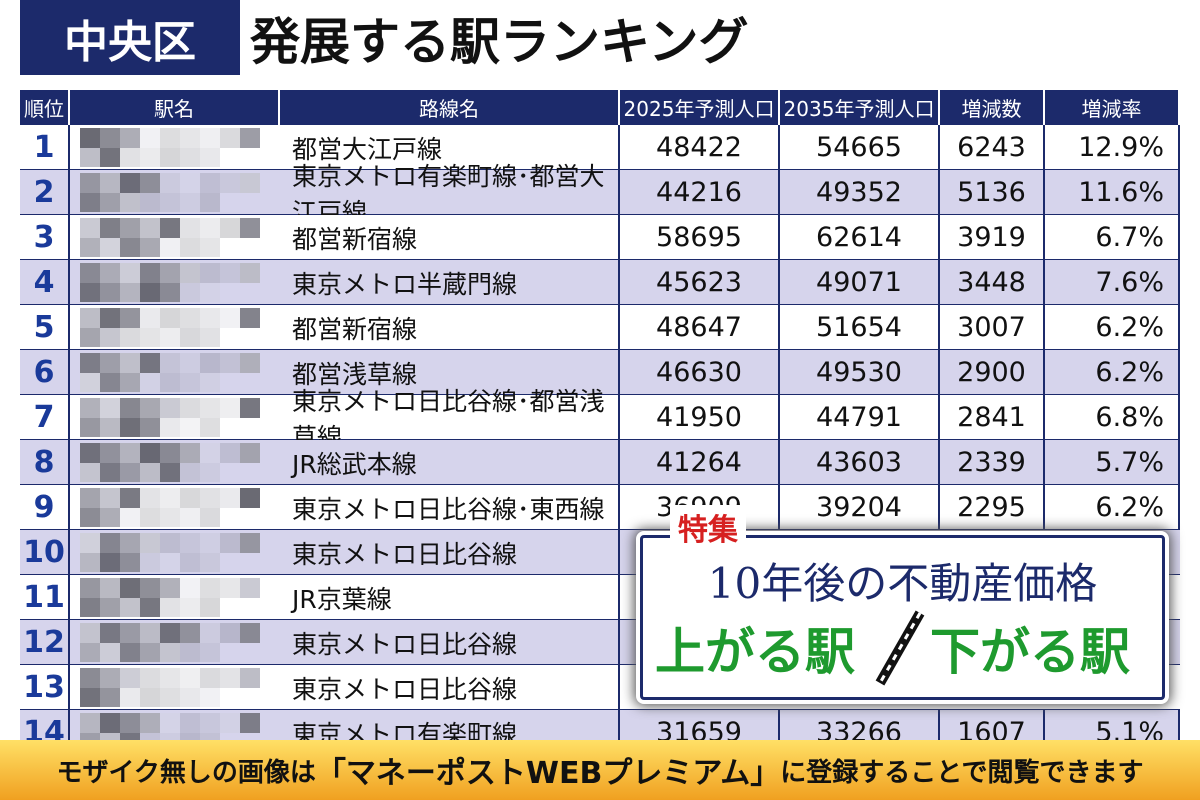 The image size is (1200, 800). I want to click on cell: 5.7%, so click(1112, 462).